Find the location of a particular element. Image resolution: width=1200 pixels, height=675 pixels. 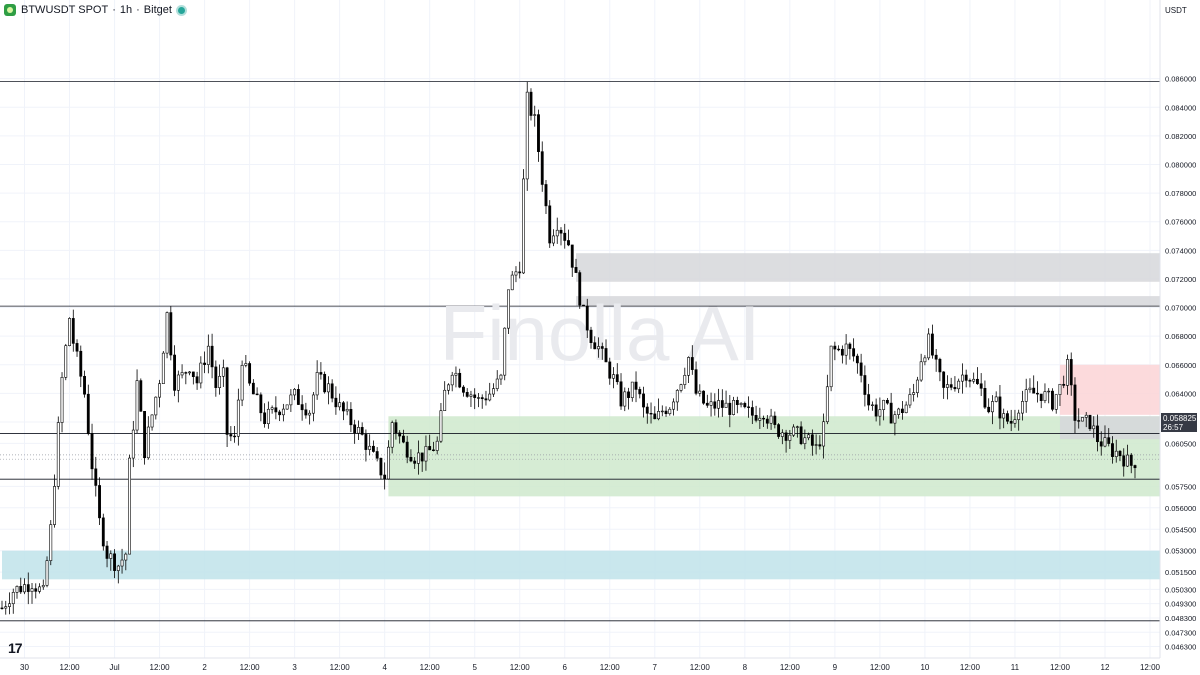

tradingview-logo: 17 is located at coordinates (15, 648).